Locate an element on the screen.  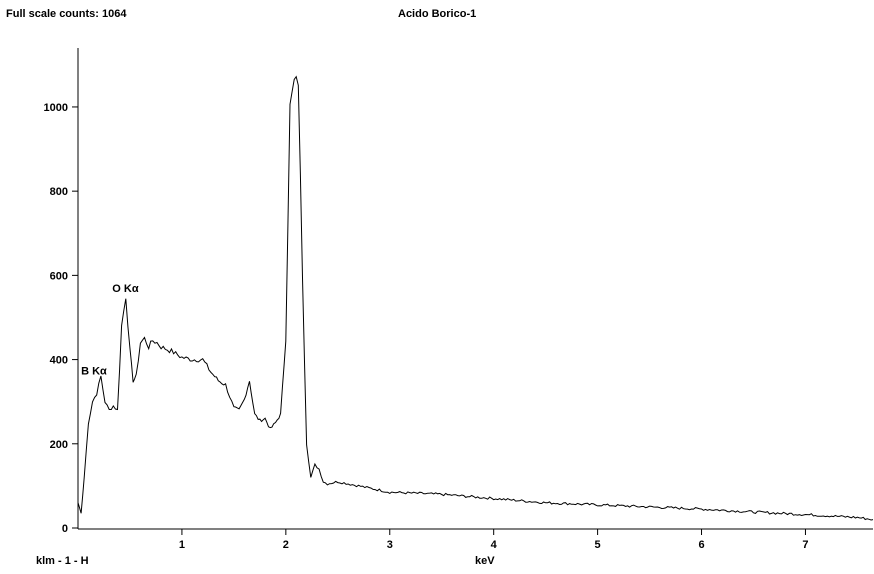
x-tick-label: 6 is located at coordinates (701, 545).